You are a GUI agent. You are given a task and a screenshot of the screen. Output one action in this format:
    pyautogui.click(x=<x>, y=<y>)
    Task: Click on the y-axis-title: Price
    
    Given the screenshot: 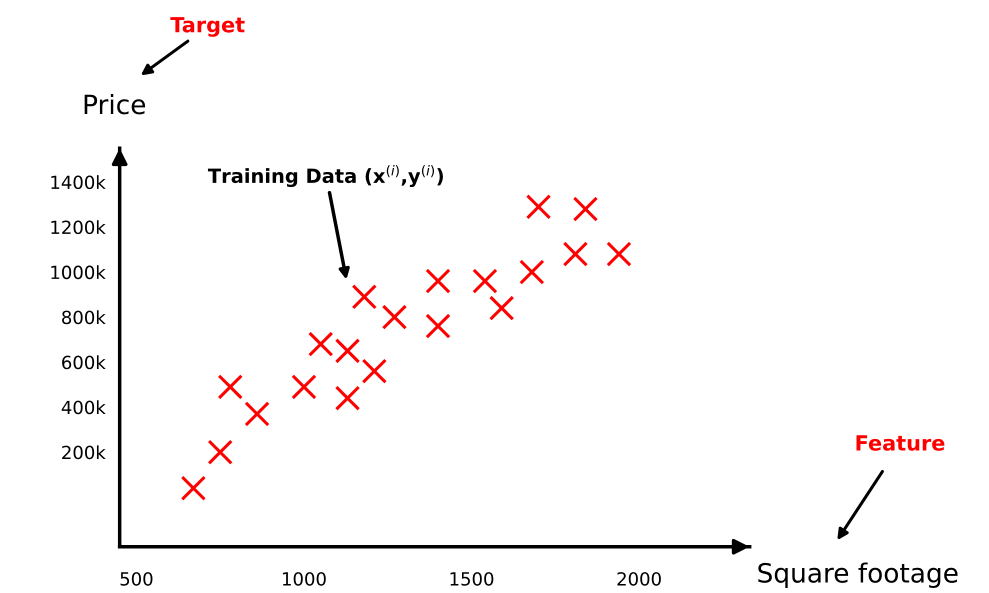 What is the action you would take?
    pyautogui.click(x=115, y=104)
    